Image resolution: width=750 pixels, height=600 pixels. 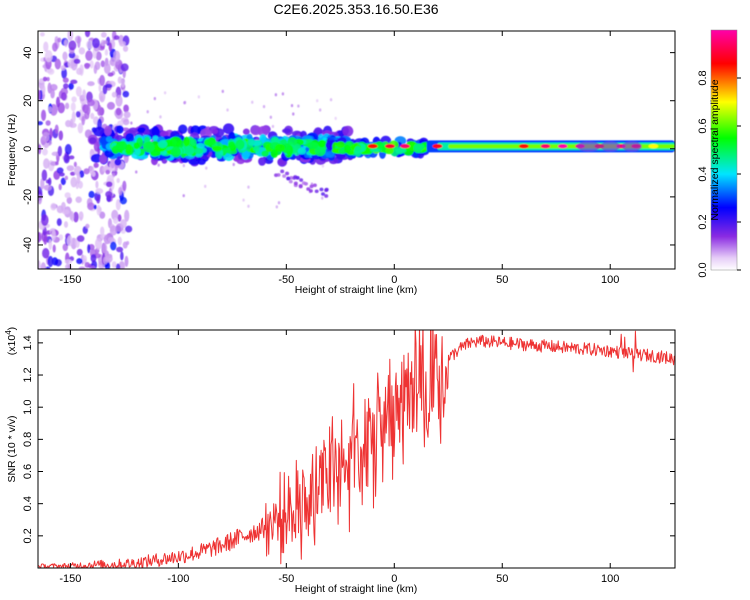 I want to click on y-tick-label: 0.8, so click(x=28, y=439).